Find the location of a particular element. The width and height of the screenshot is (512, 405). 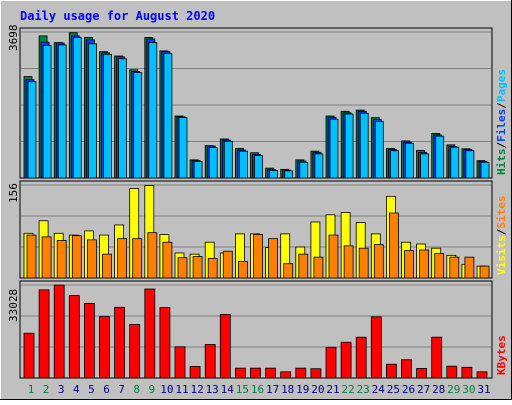

x-label-day-7: 7 is located at coordinates (121, 389).